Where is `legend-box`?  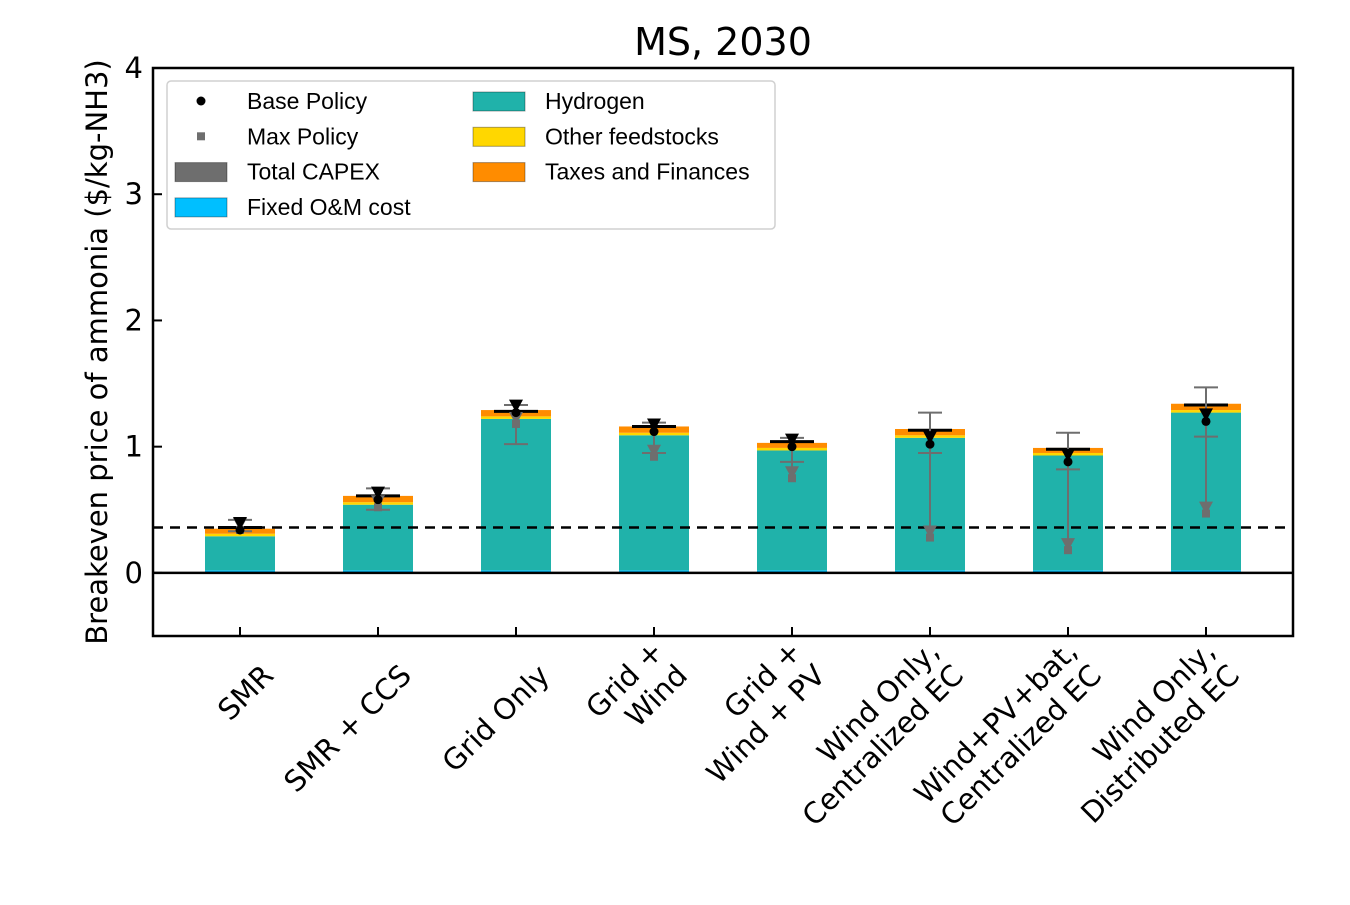
legend-box is located at coordinates (471, 155).